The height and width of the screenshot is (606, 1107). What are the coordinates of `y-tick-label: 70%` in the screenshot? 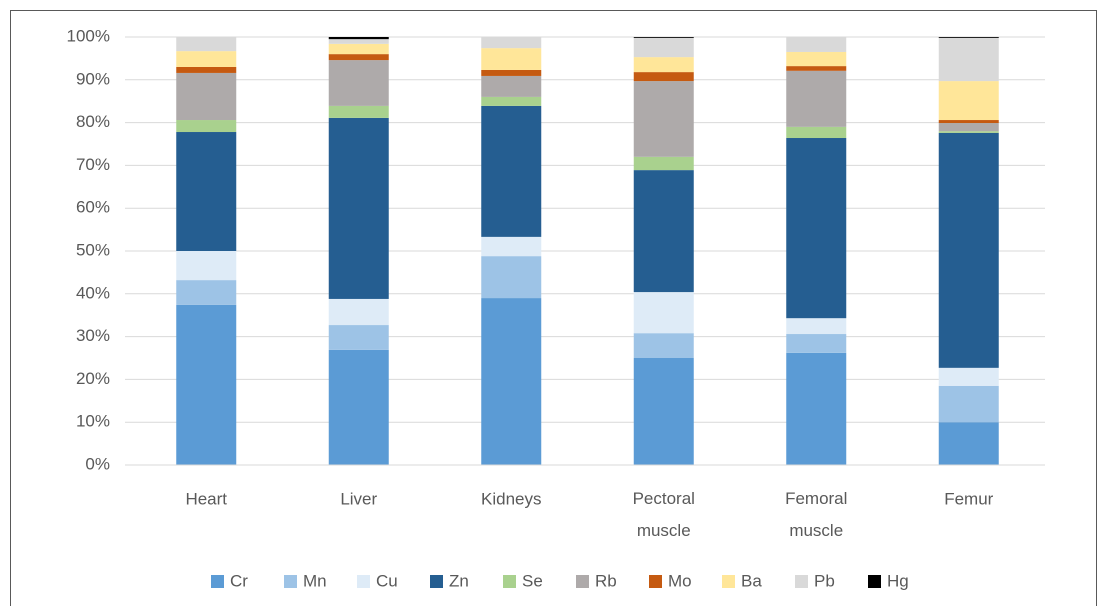 It's located at (93, 164).